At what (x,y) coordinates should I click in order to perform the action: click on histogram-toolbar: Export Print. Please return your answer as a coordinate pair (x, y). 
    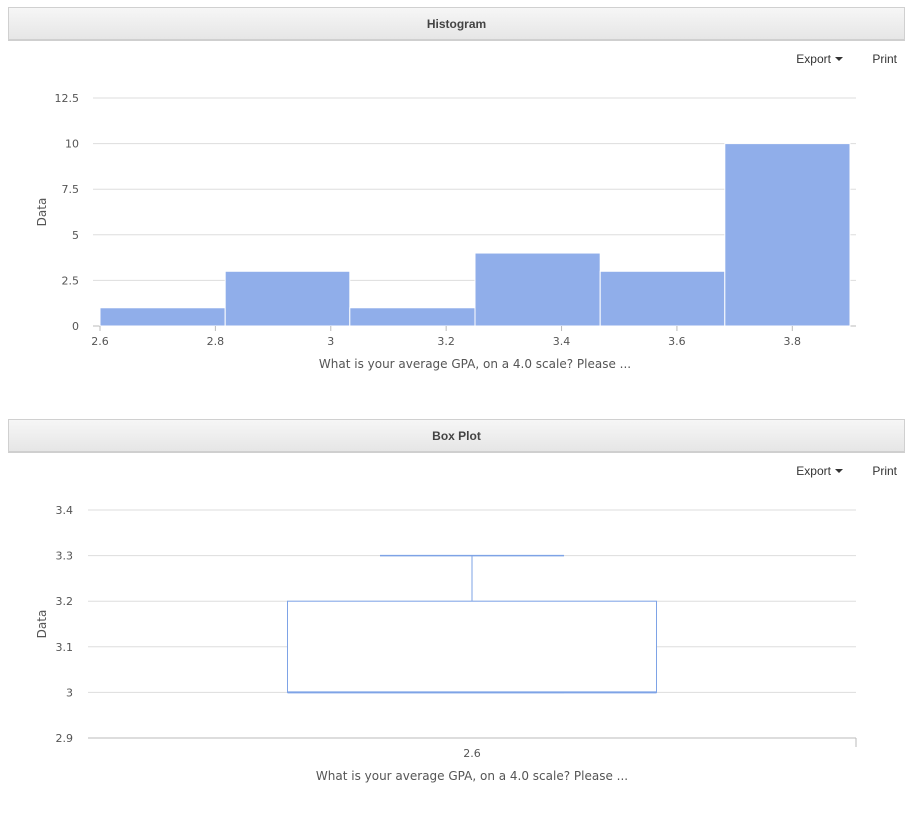
    Looking at the image, I should click on (846, 59).